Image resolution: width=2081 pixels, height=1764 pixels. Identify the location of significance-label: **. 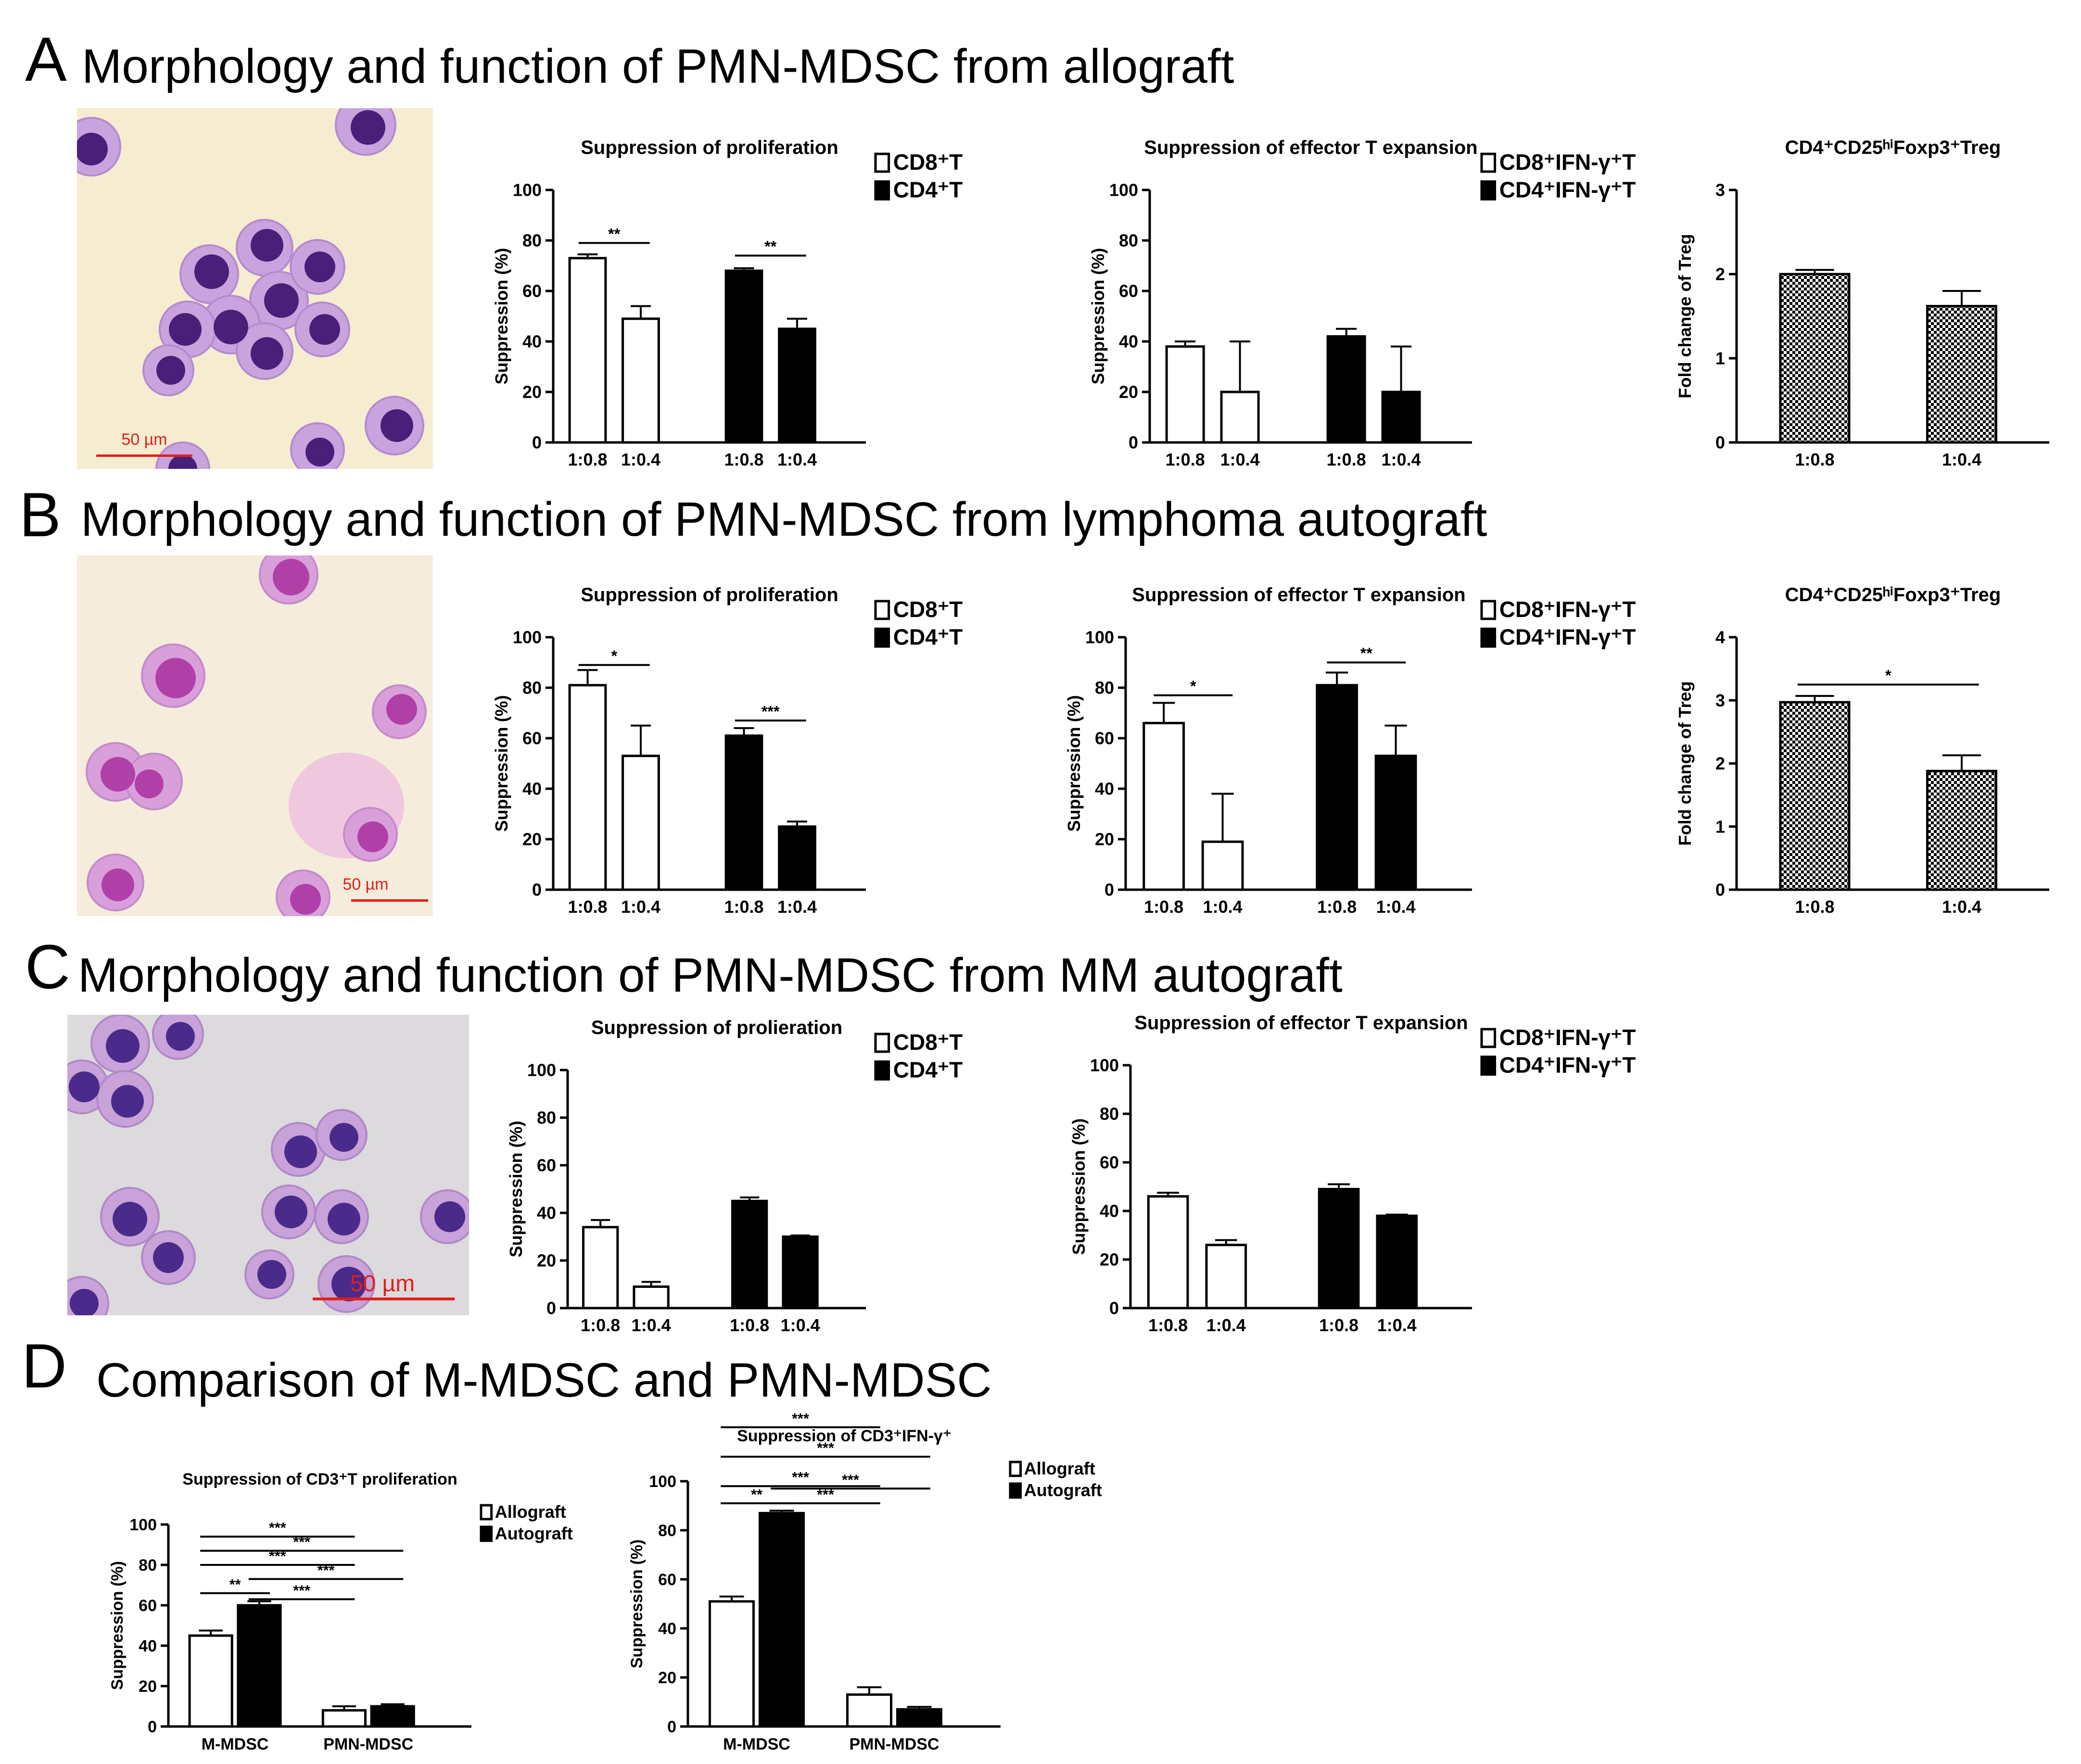
(614, 234).